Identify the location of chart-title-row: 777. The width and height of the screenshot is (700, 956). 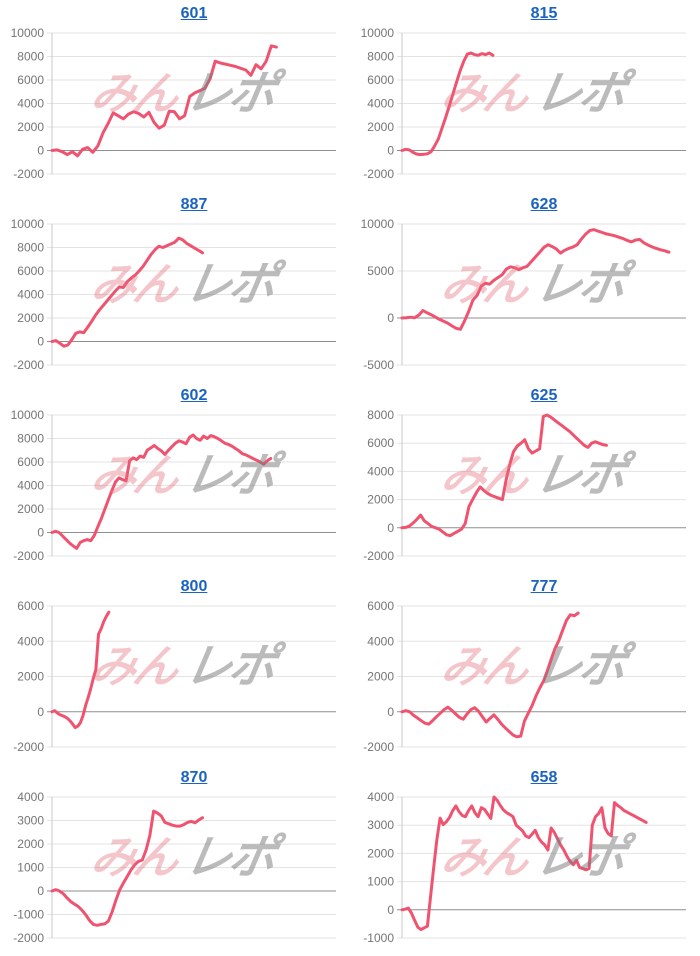
(544, 586).